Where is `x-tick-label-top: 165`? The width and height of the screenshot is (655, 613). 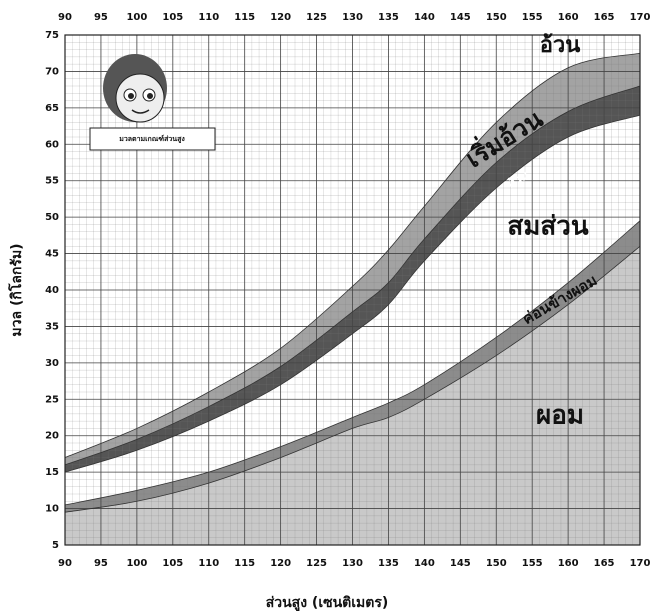 x-tick-label-top: 165 is located at coordinates (604, 17).